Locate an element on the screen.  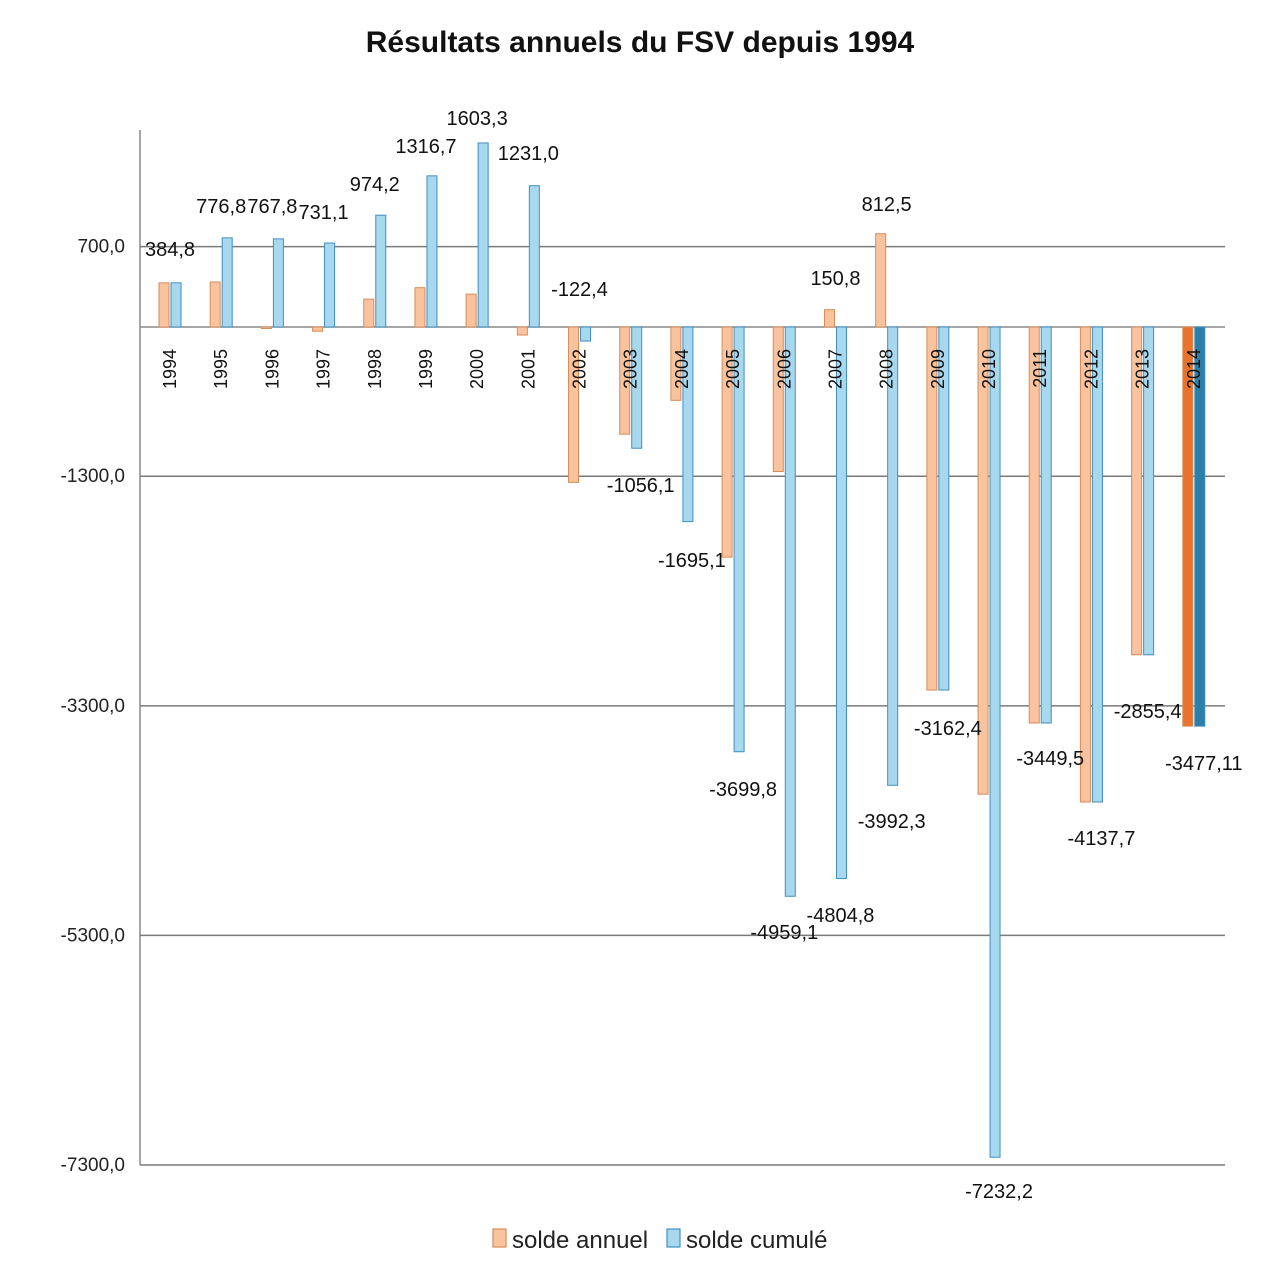
data-label-2013: -2855,4 is located at coordinates (1148, 712).